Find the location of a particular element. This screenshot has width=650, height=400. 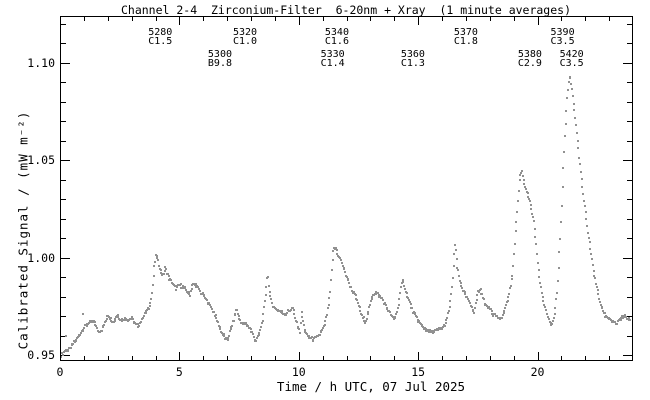

flare-noaa-number: 5320 is located at coordinates (245, 32).